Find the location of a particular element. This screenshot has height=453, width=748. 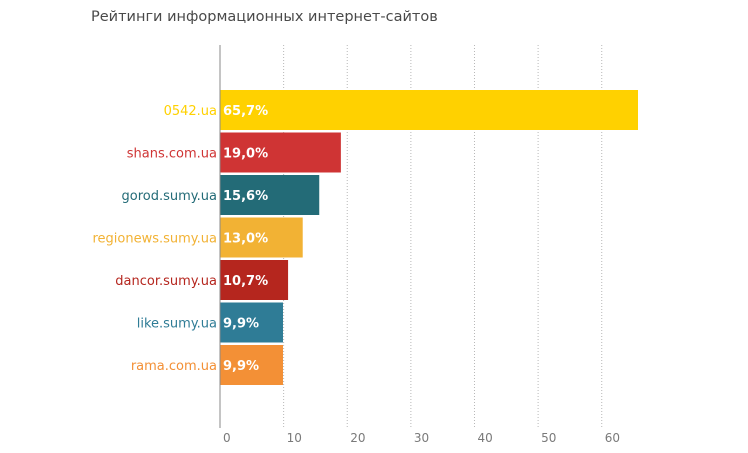

category-label-like.sumy.ua: like.sumy.ua is located at coordinates (177, 324).